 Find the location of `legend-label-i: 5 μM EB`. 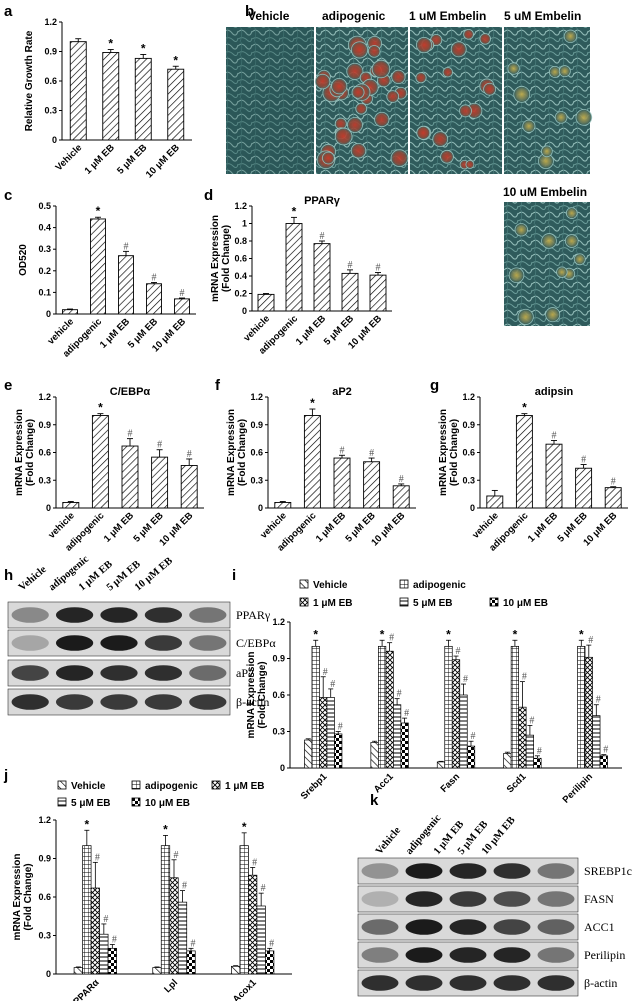

legend-label-i: 5 μM EB is located at coordinates (432, 603).